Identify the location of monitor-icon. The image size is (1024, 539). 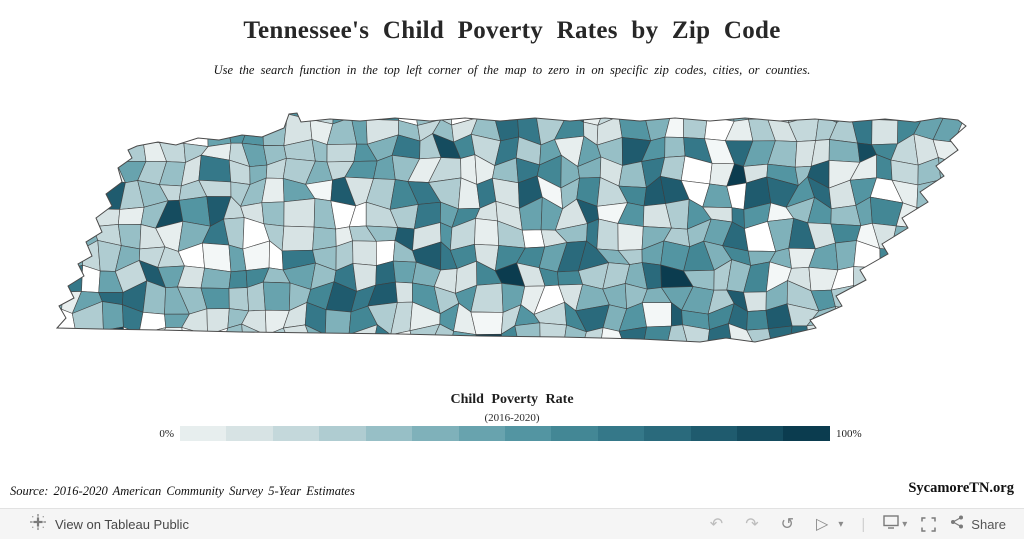
(891, 524).